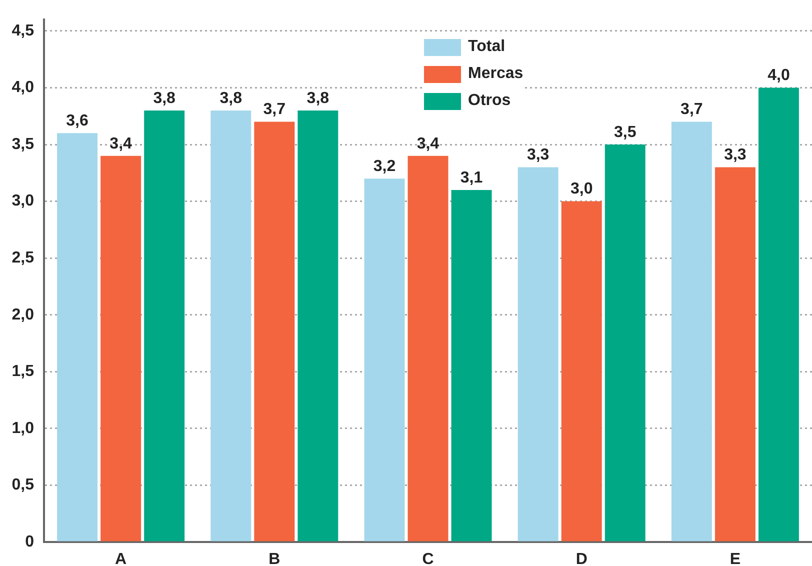  Describe the element at coordinates (582, 558) in the screenshot. I see `x-tick-label: D` at that location.